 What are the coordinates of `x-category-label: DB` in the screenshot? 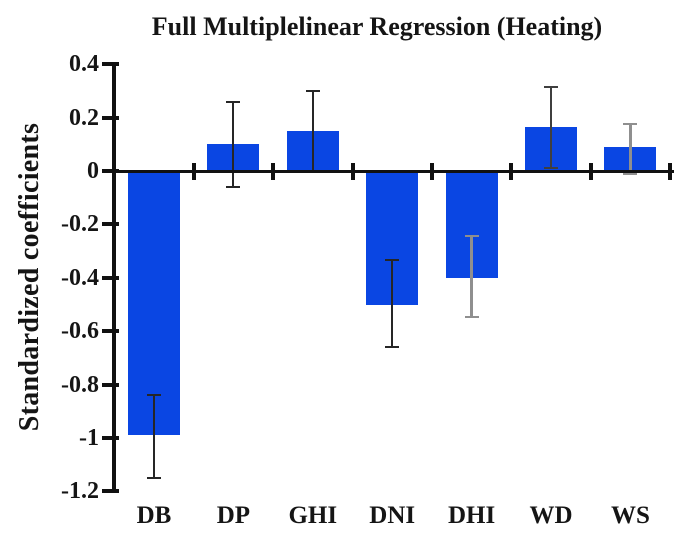 It's located at (154, 515).